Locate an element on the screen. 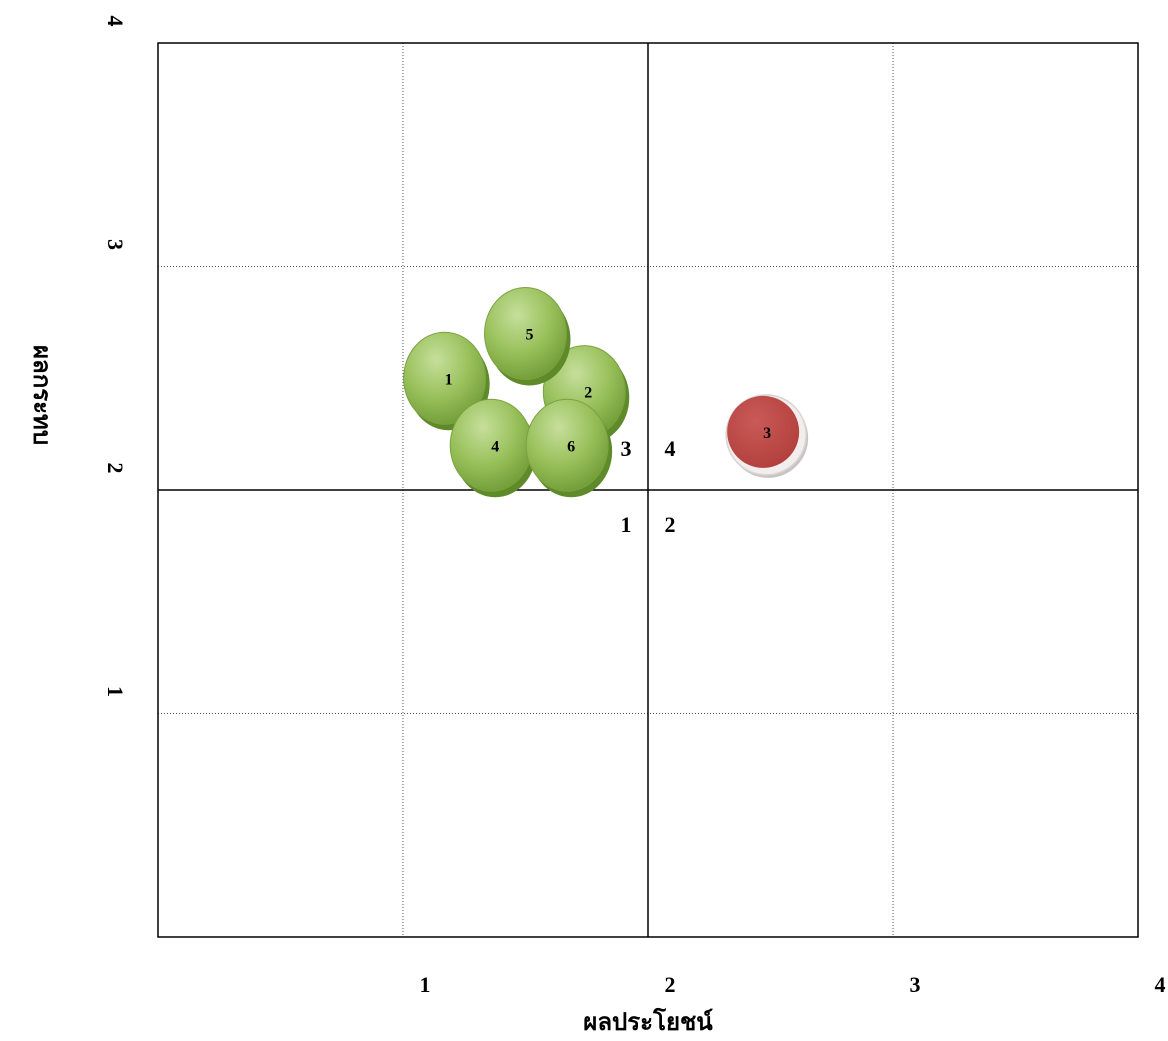  point-label-6: 6 is located at coordinates (571, 446).